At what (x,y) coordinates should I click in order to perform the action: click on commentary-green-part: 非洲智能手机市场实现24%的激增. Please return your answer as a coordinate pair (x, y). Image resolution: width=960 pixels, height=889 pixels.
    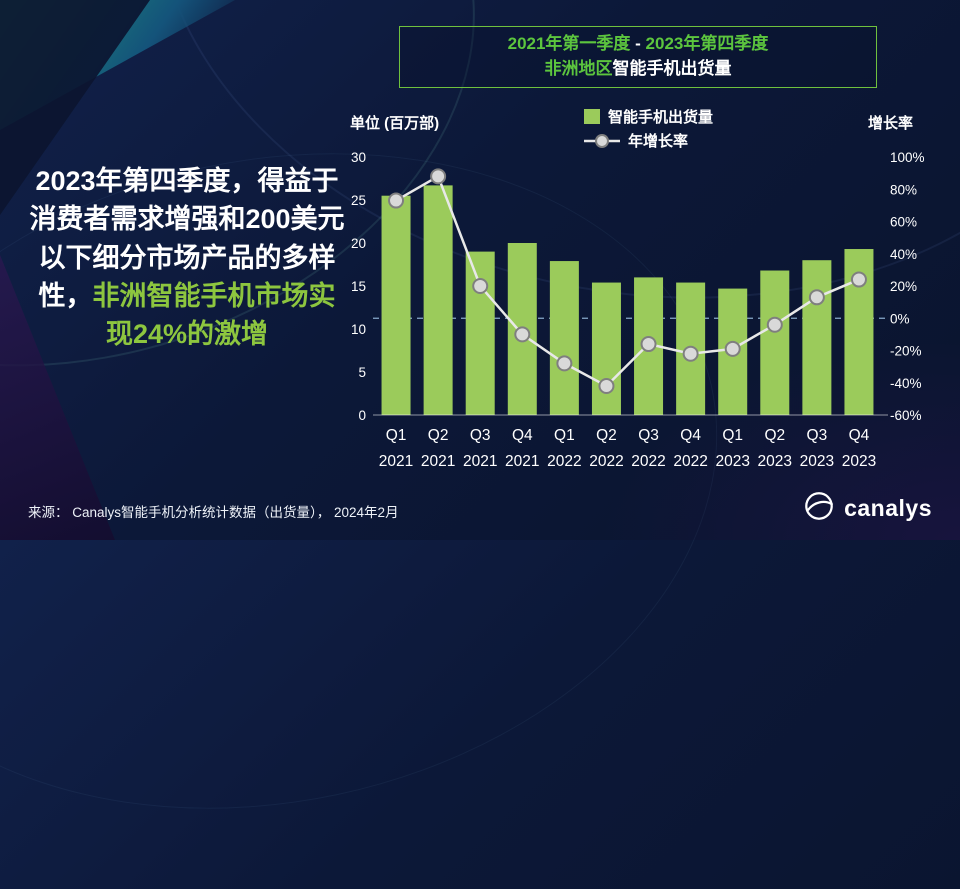
    Looking at the image, I should click on (214, 315).